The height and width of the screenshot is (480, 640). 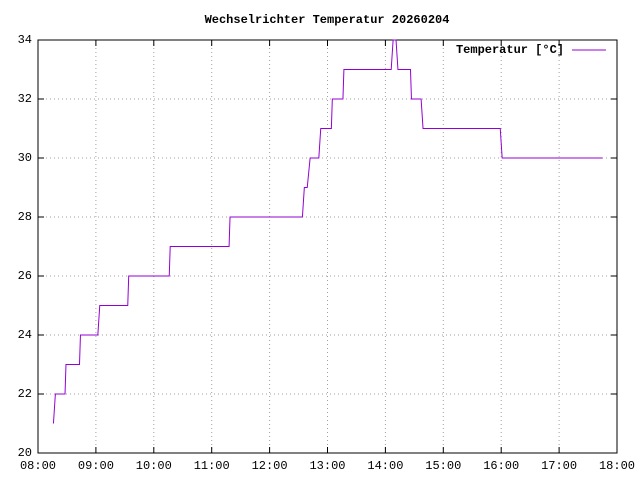 What do you see at coordinates (25, 40) in the screenshot?
I see `y-tick-label: 34` at bounding box center [25, 40].